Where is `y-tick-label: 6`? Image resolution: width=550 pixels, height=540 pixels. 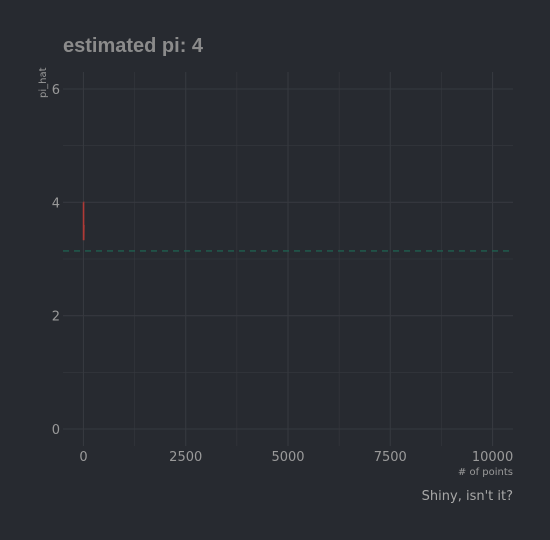 y-tick-label: 6 is located at coordinates (56, 90).